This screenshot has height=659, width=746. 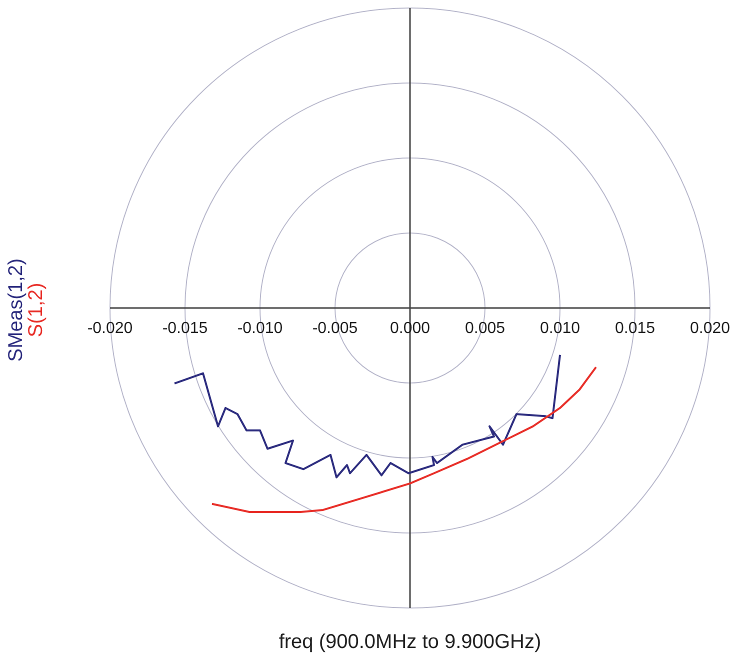 What do you see at coordinates (710, 328) in the screenshot?
I see `x-tick-label: 0.020` at bounding box center [710, 328].